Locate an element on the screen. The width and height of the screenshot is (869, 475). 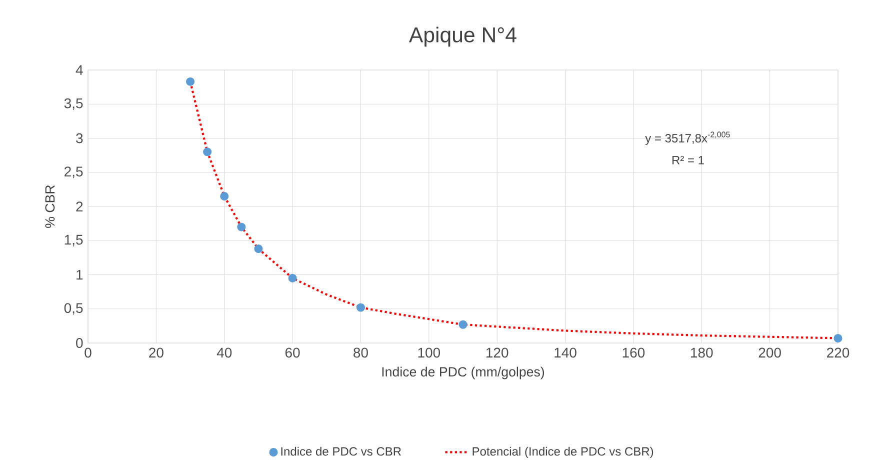
x-tick-label: 80 is located at coordinates (361, 353).